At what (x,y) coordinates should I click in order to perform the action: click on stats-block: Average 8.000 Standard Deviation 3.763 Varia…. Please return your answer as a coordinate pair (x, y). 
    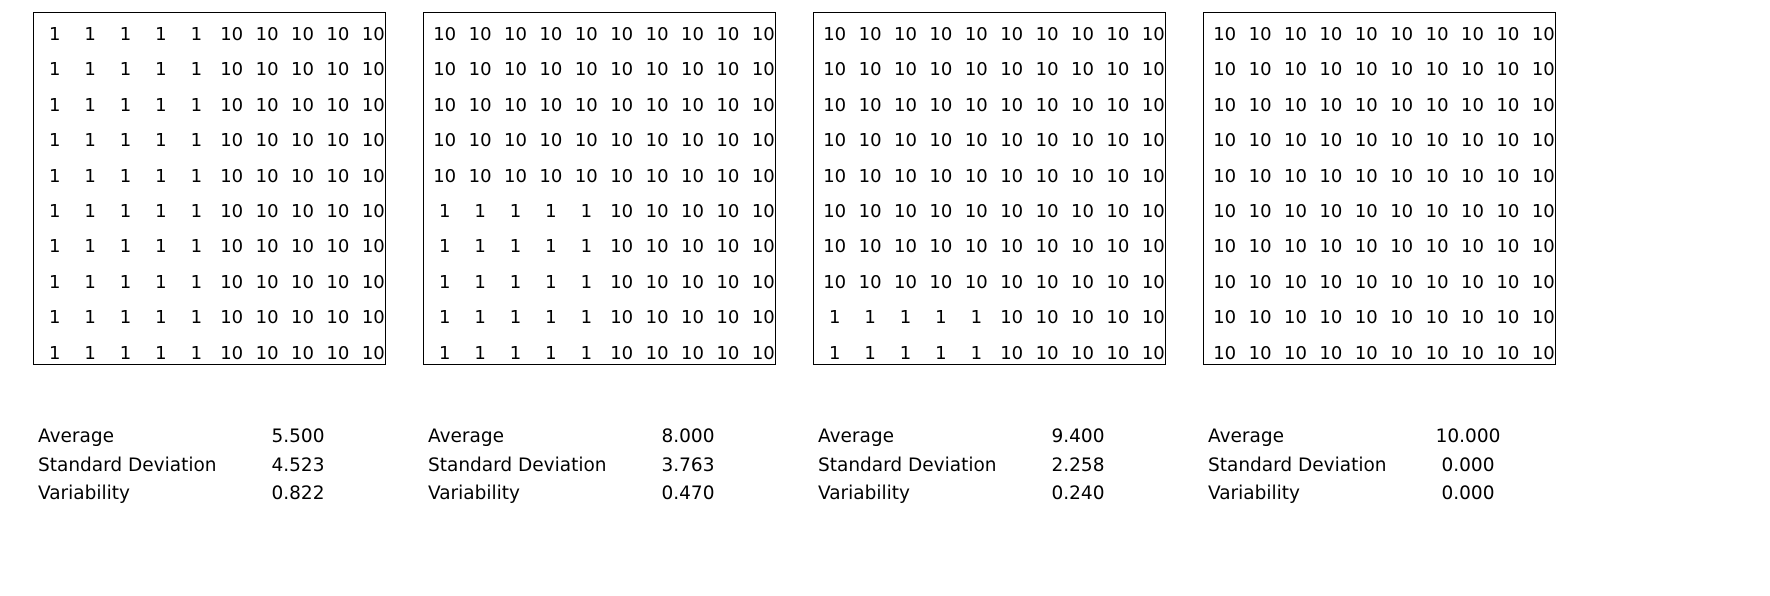
    Looking at the image, I should click on (618, 466).